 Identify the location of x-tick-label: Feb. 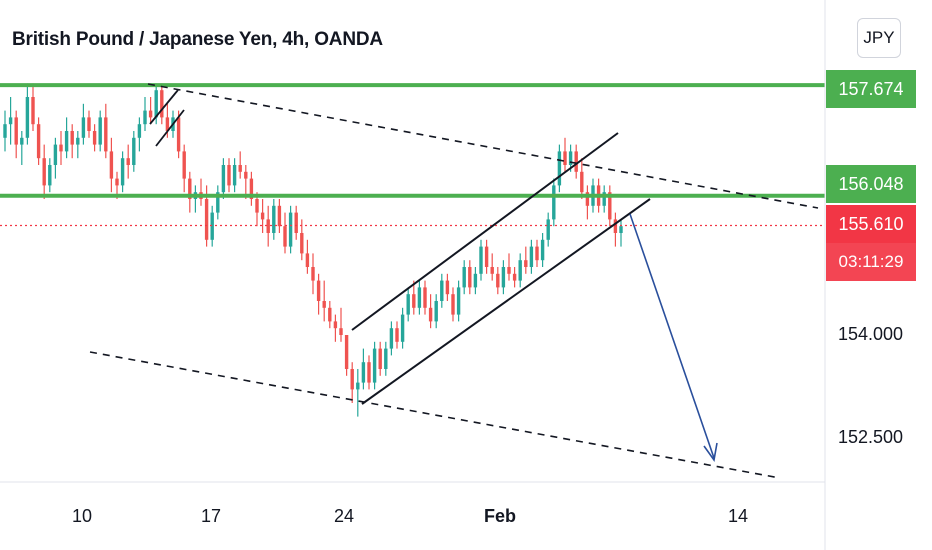
(500, 516).